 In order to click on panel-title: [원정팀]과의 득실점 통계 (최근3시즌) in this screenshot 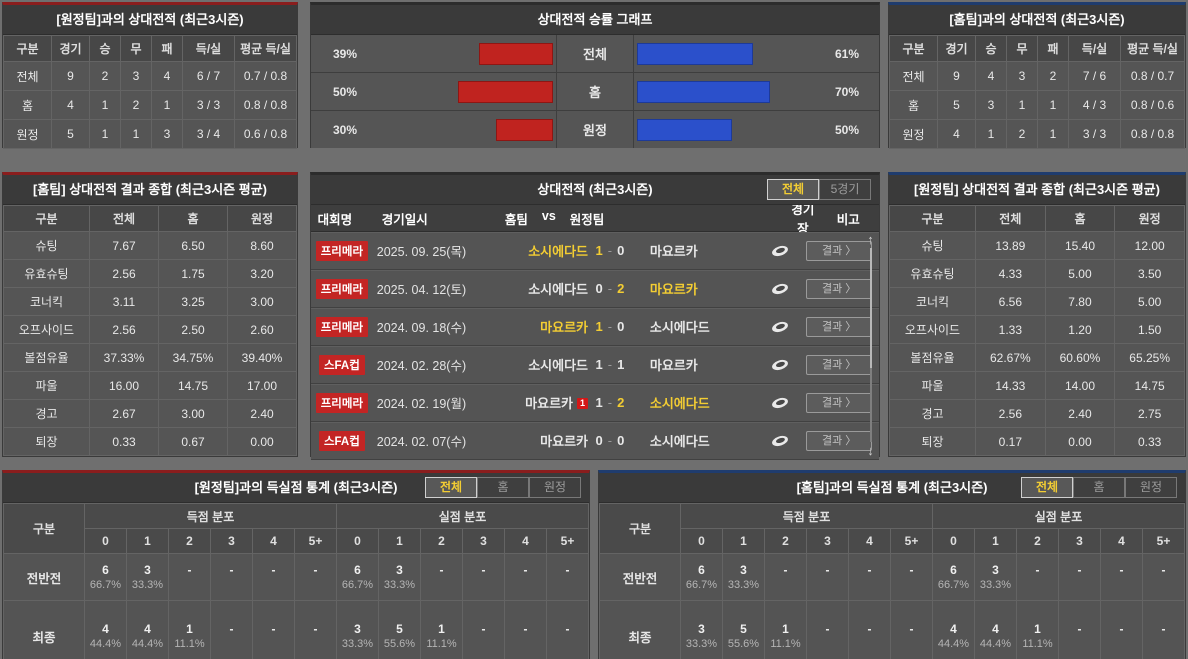, I will do `click(296, 487)`.